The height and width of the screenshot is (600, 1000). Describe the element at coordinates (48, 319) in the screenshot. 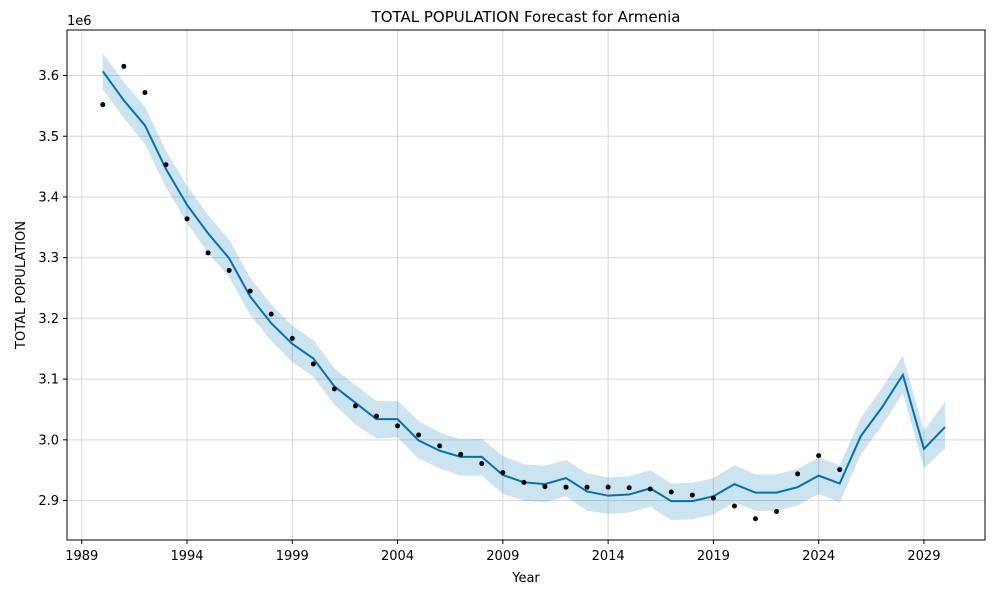

I see `y-tick-label: 3.2` at that location.